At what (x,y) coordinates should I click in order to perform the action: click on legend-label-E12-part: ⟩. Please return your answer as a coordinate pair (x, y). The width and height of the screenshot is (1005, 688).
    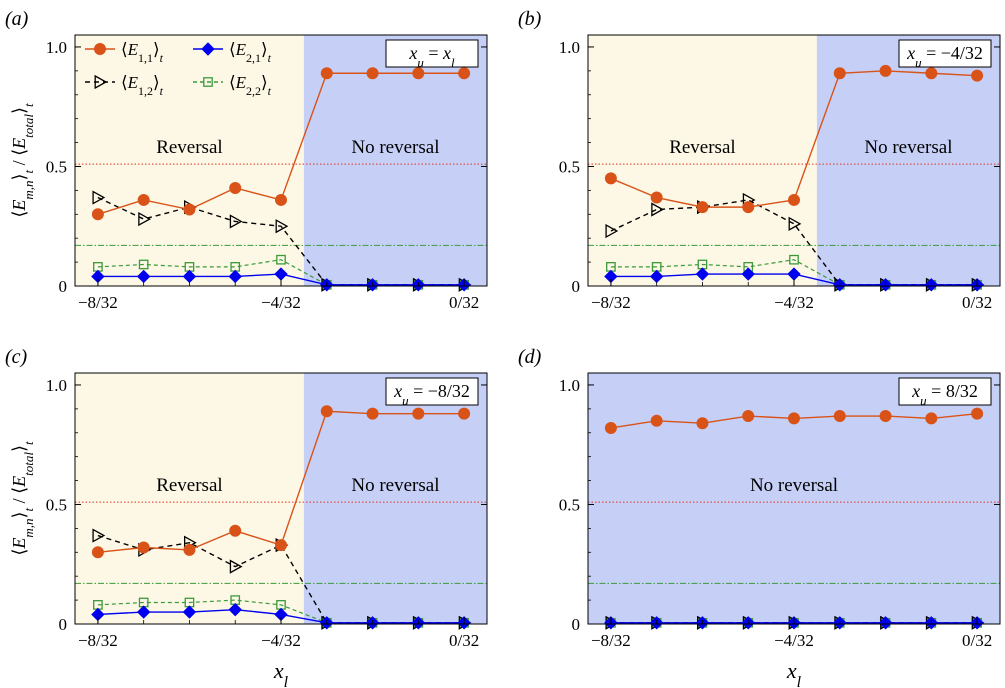
    Looking at the image, I should click on (156, 82).